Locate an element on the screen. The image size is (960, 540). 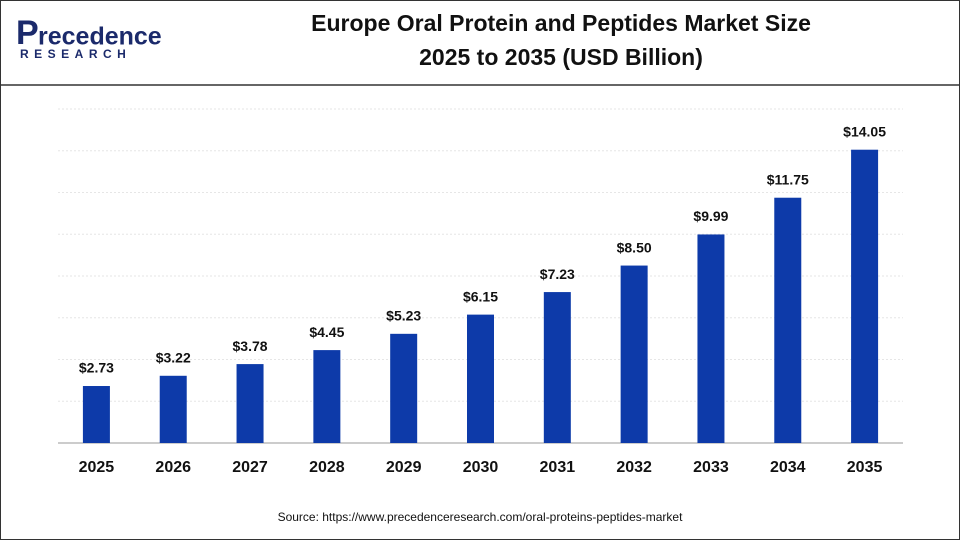
x-tick-label: 2034 is located at coordinates (788, 467).